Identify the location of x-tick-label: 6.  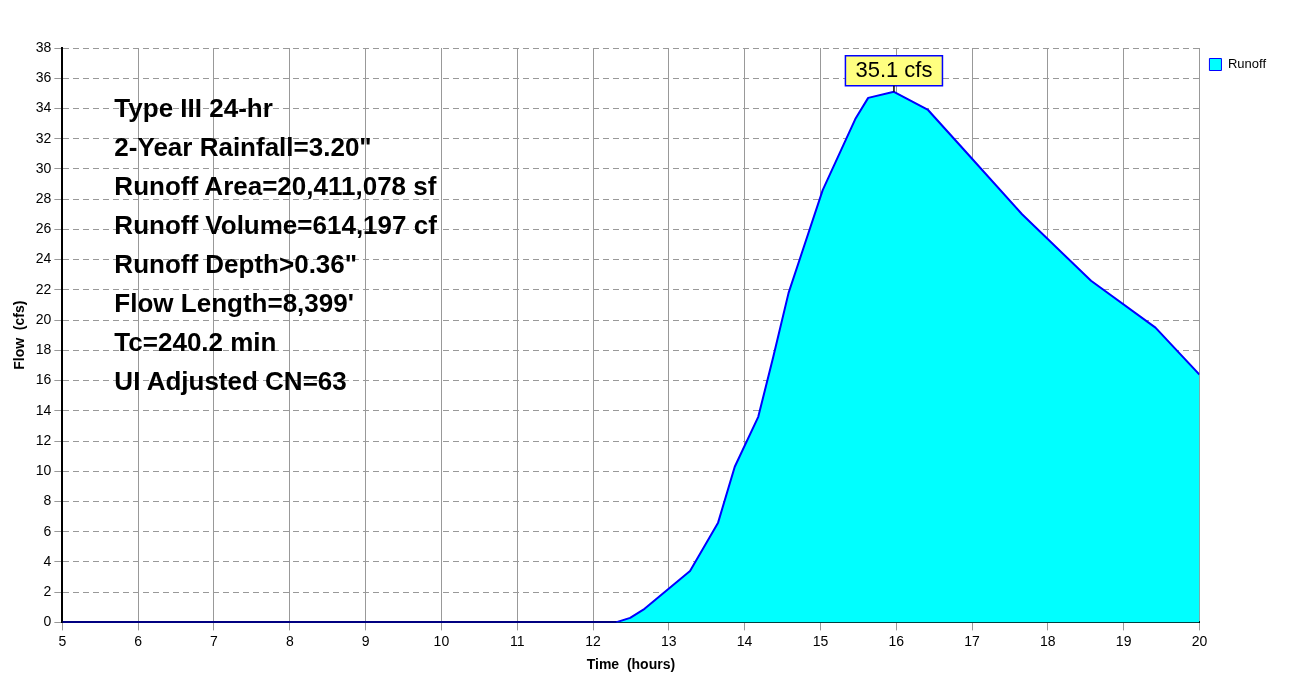
(138, 640).